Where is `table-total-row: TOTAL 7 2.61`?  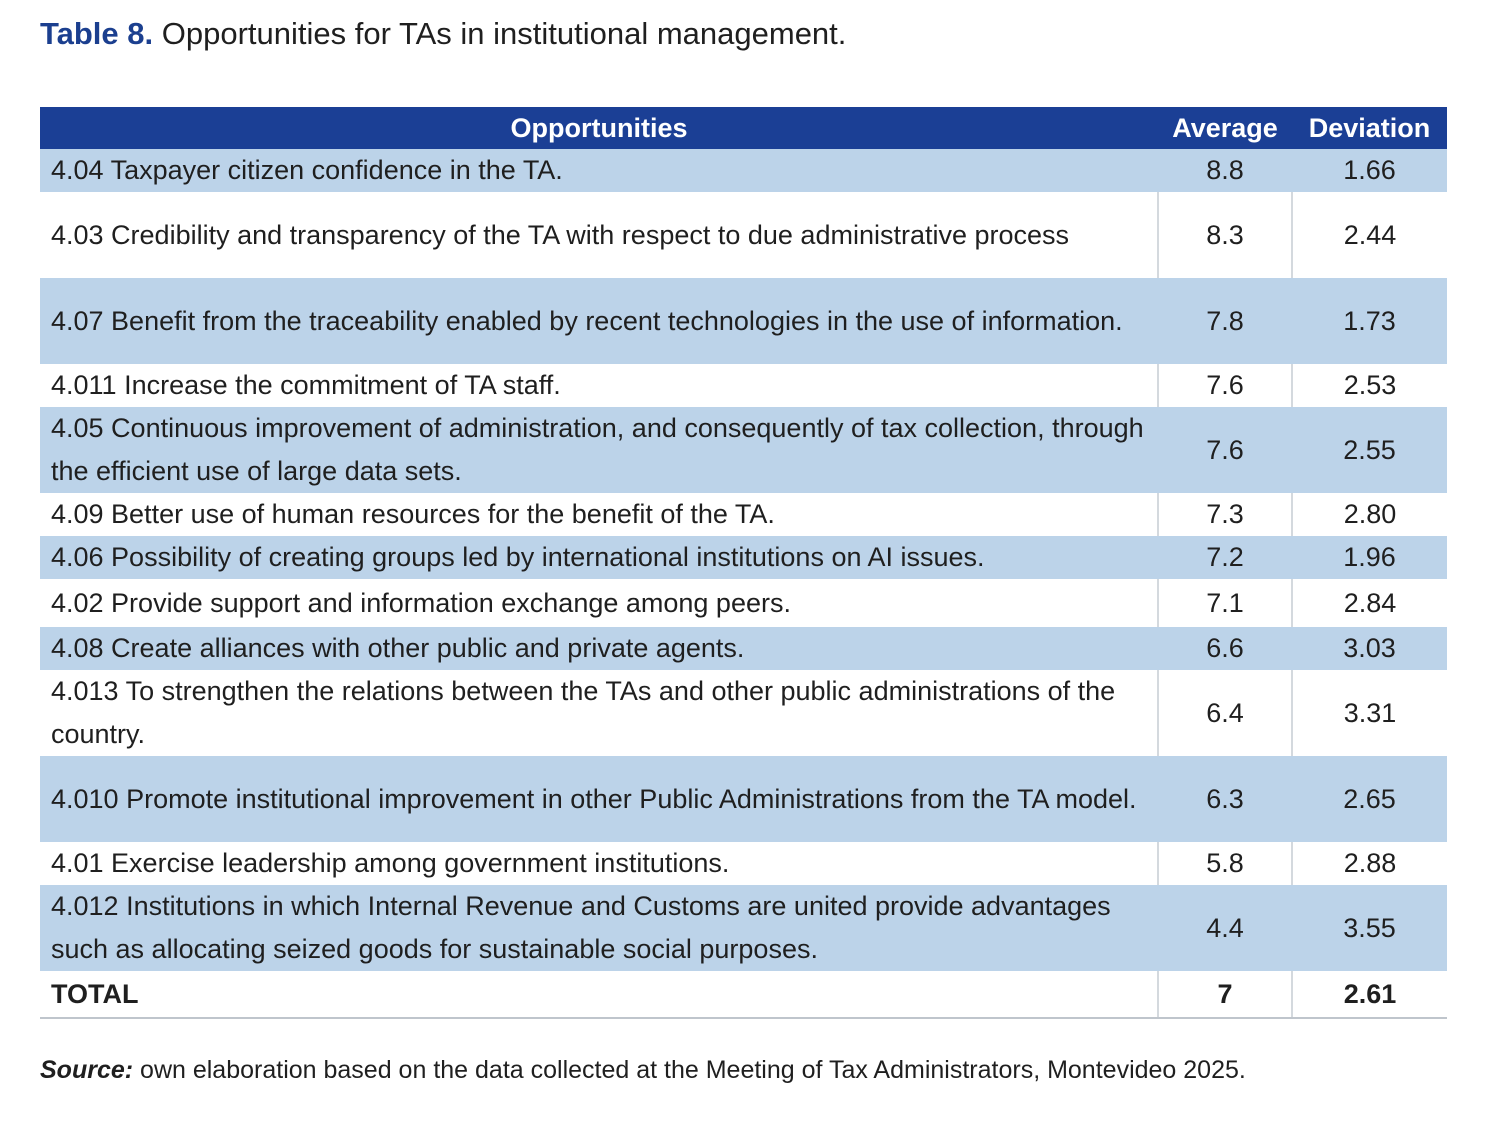 table-total-row: TOTAL 7 2.61 is located at coordinates (743, 995).